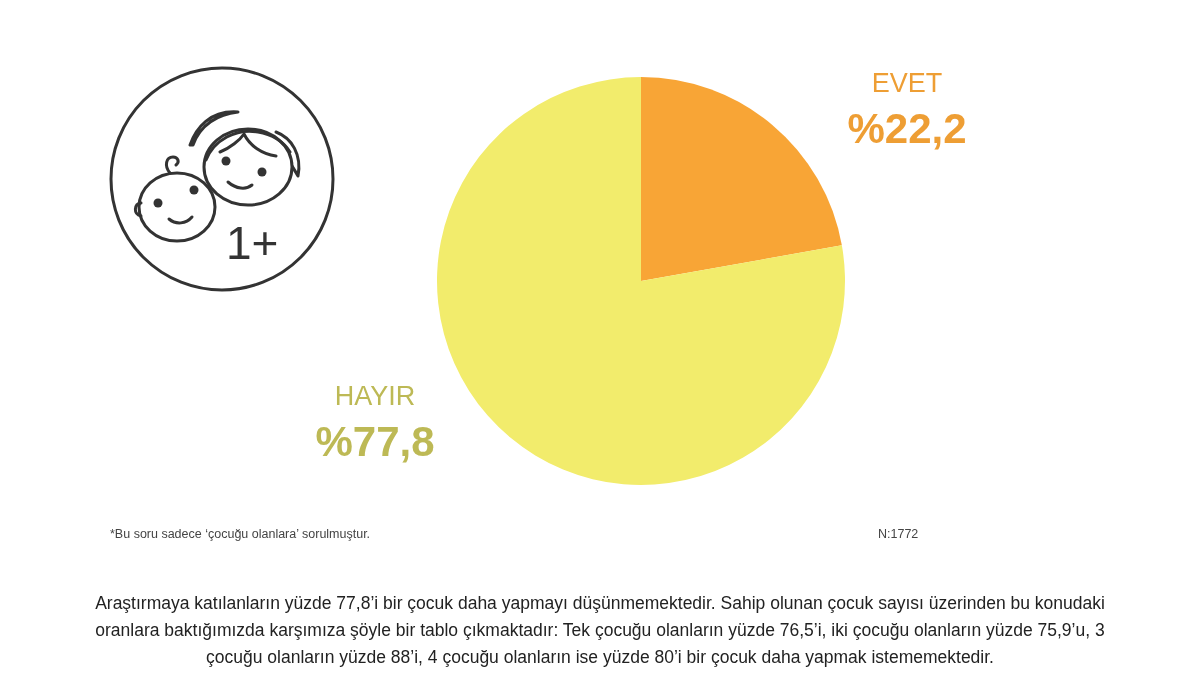  Describe the element at coordinates (907, 83) in the screenshot. I see `slice-label: EVET` at that location.